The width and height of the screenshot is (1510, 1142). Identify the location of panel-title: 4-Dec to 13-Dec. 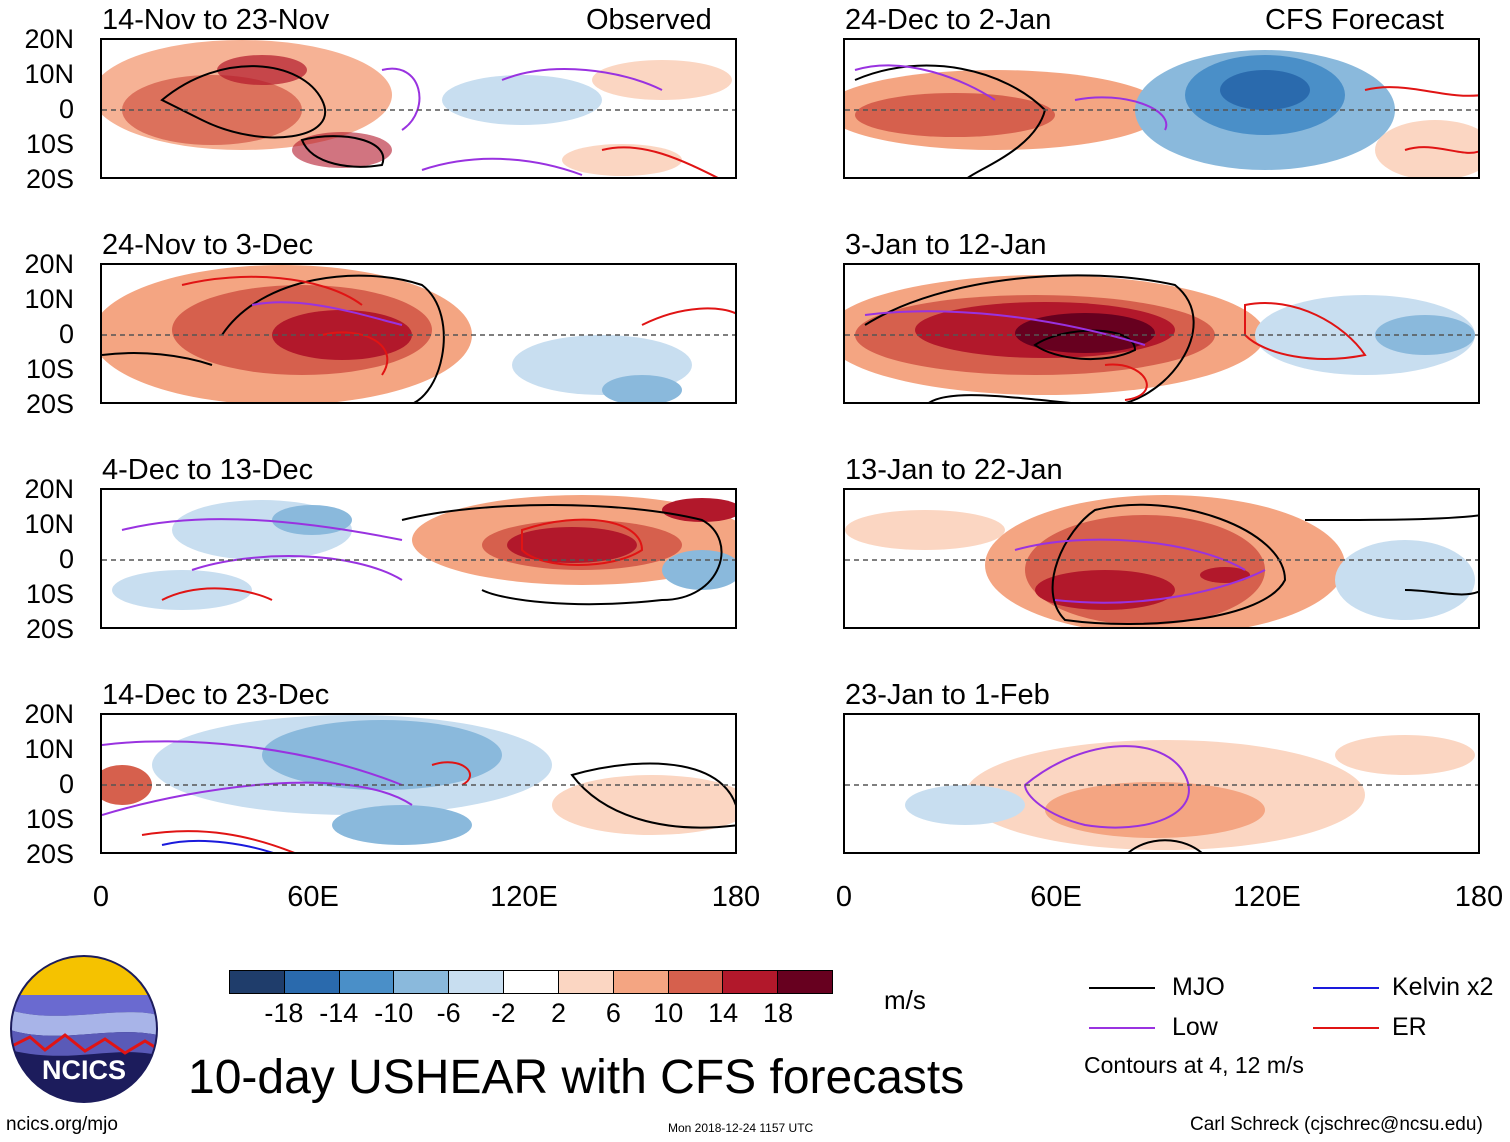
(208, 470).